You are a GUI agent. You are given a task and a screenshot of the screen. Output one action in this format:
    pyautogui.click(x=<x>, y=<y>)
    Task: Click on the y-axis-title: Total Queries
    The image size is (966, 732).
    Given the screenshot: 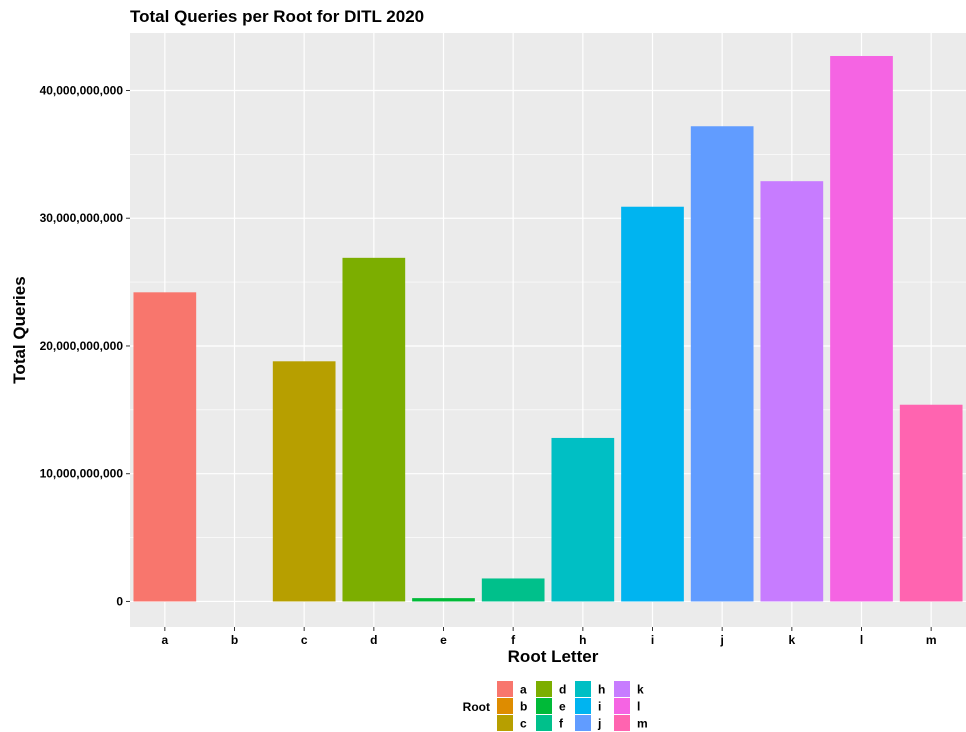 What is the action you would take?
    pyautogui.click(x=19, y=329)
    